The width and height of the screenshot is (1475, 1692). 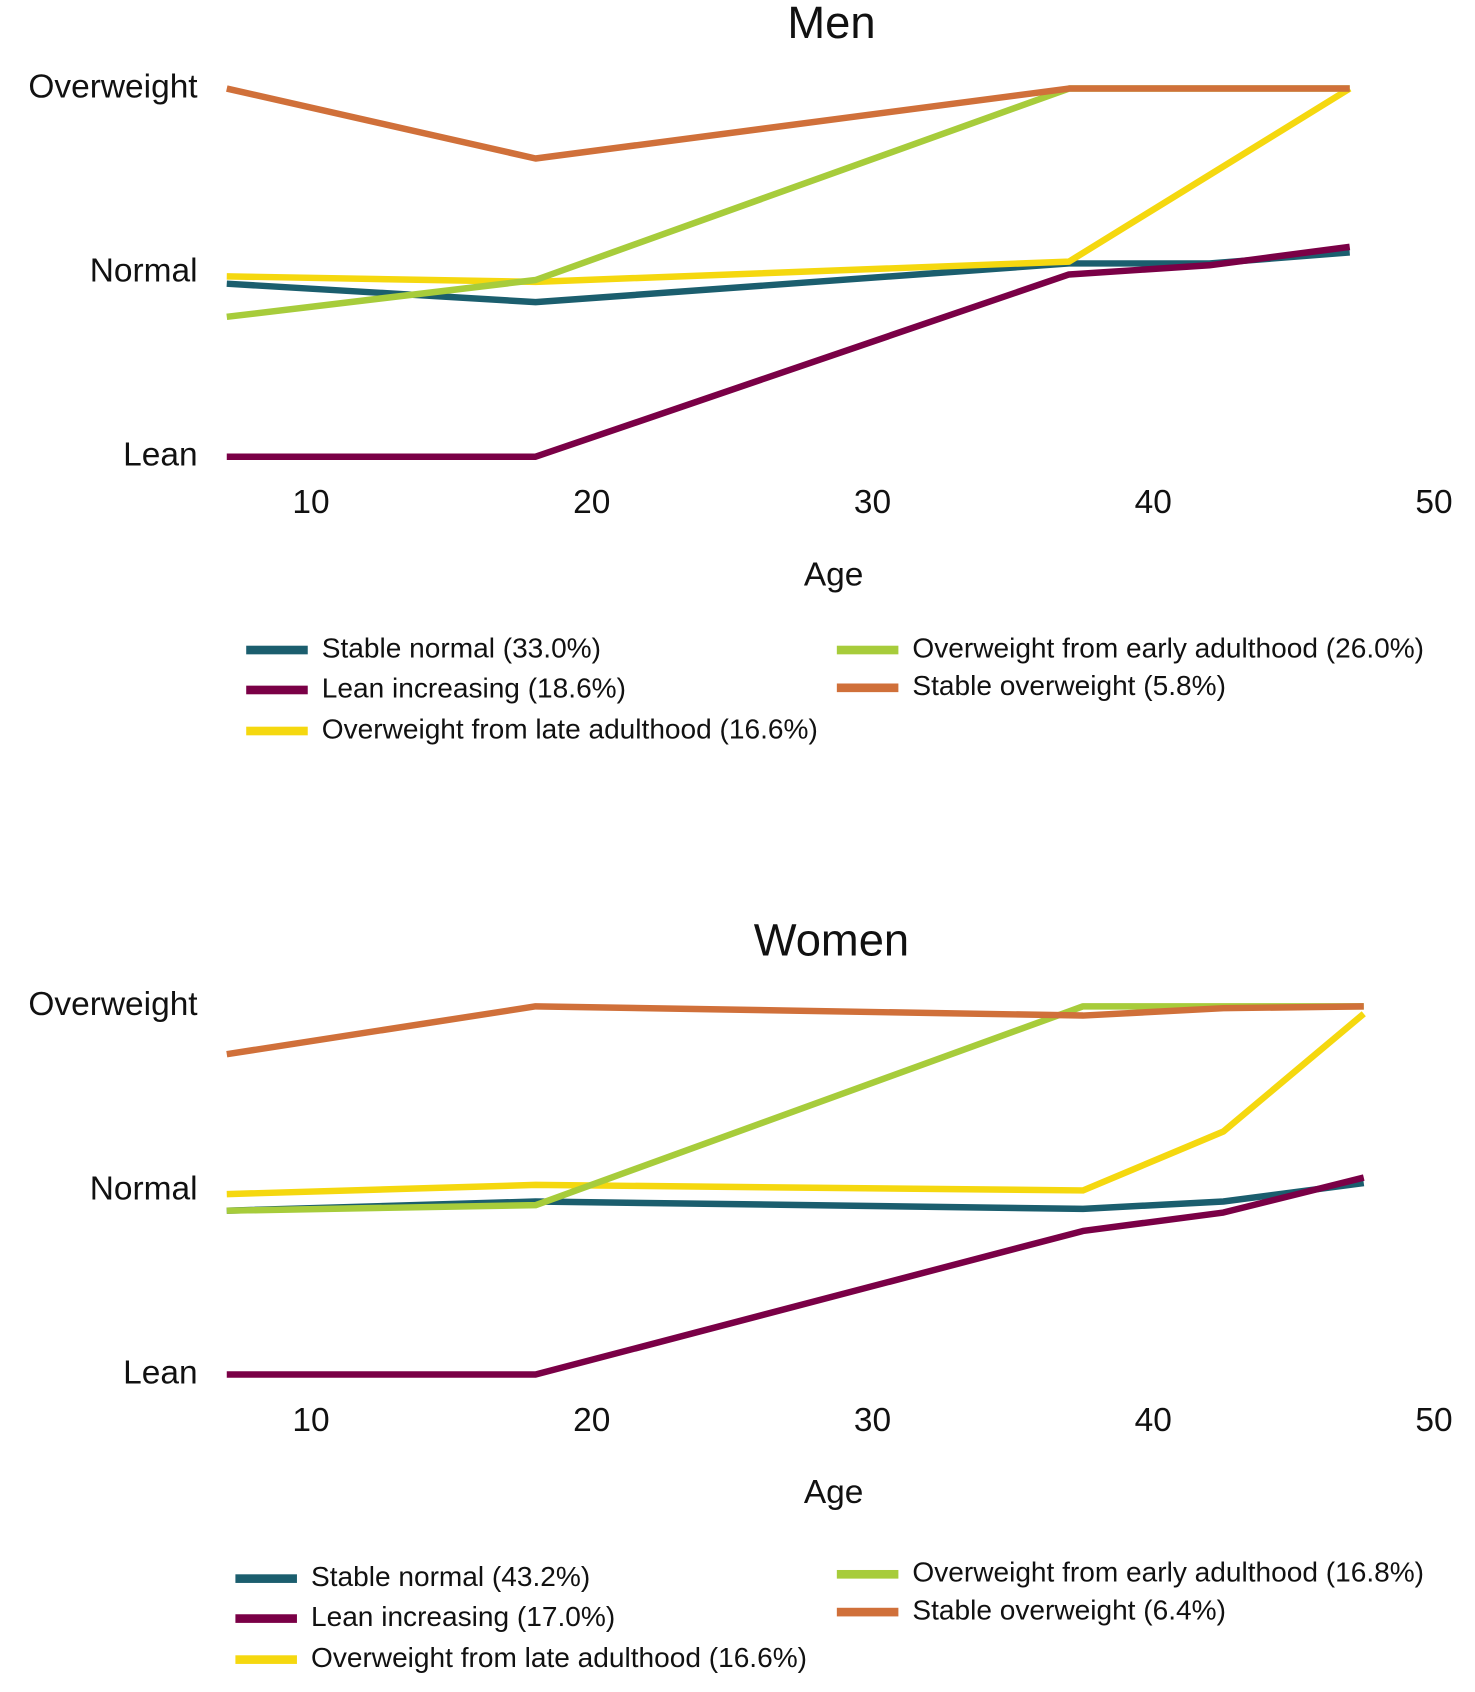 What do you see at coordinates (831, 940) in the screenshot?
I see `chart-title: Women` at bounding box center [831, 940].